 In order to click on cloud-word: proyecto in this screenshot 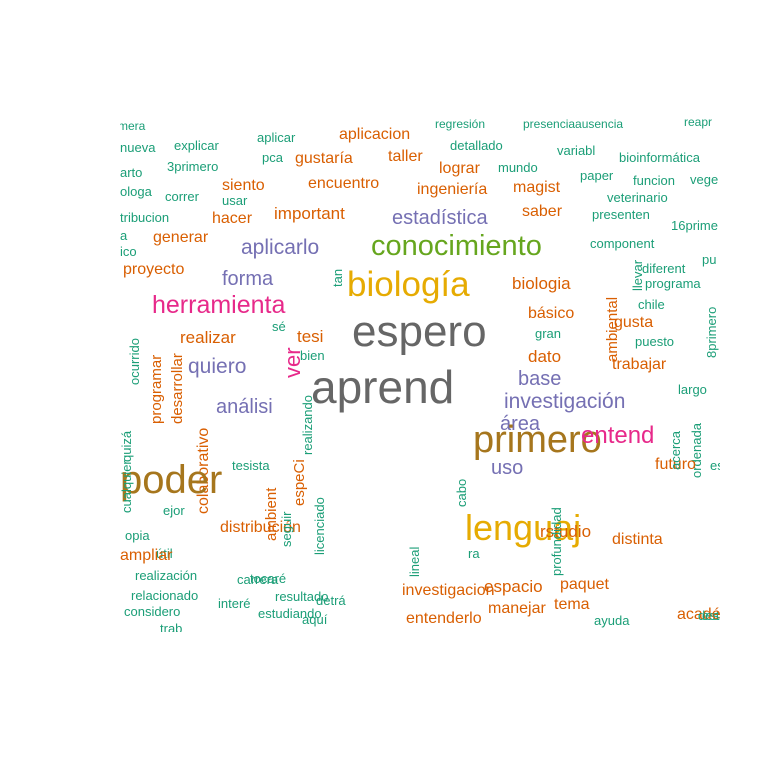, I will do `click(154, 269)`.